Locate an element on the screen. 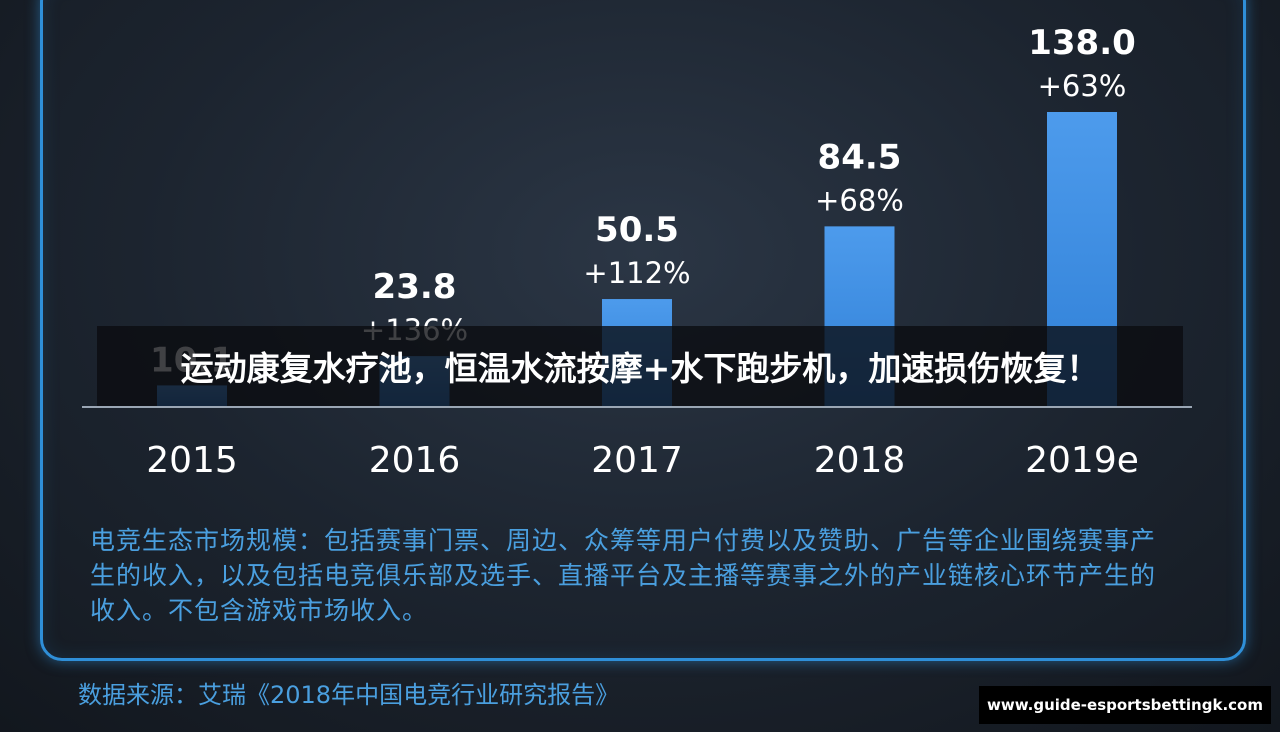 The height and width of the screenshot is (732, 1280). overlay-banner: 运动康复水疗池，恒温水流按摩+水下跑步机，加速损伤恢复！ is located at coordinates (640, 366).